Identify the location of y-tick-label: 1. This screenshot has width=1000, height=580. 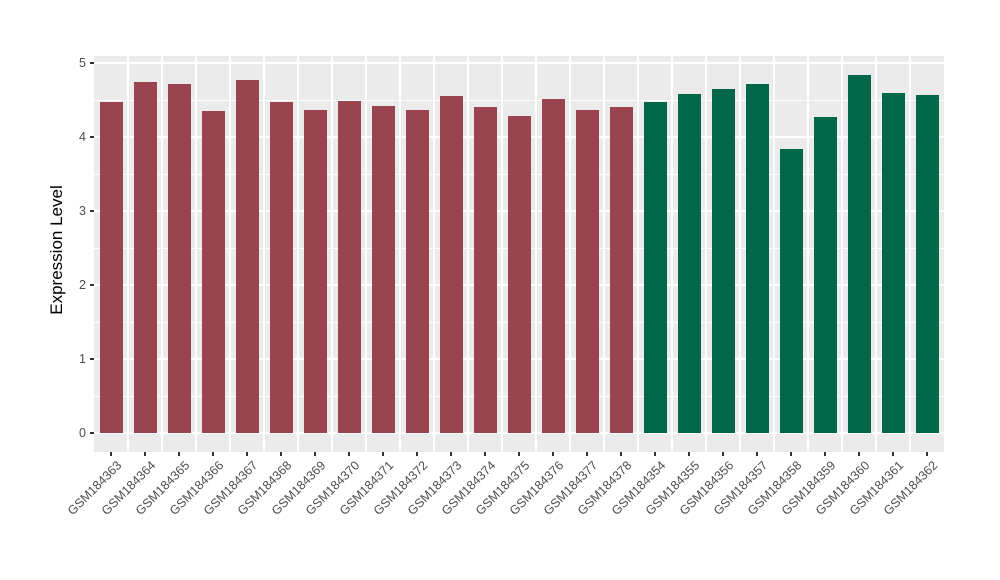
(82, 358).